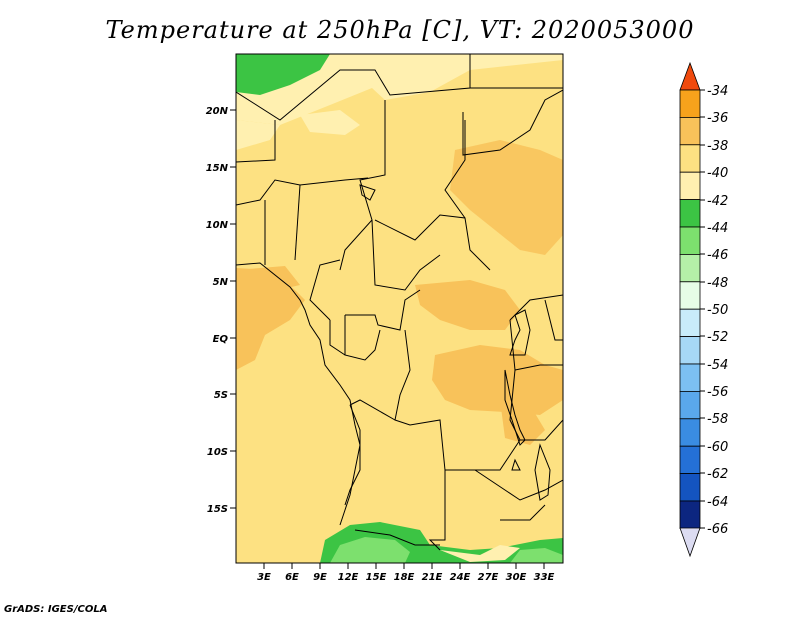 This screenshot has height=618, width=800. Describe the element at coordinates (376, 577) in the screenshot. I see `lon-label: 15E` at that location.